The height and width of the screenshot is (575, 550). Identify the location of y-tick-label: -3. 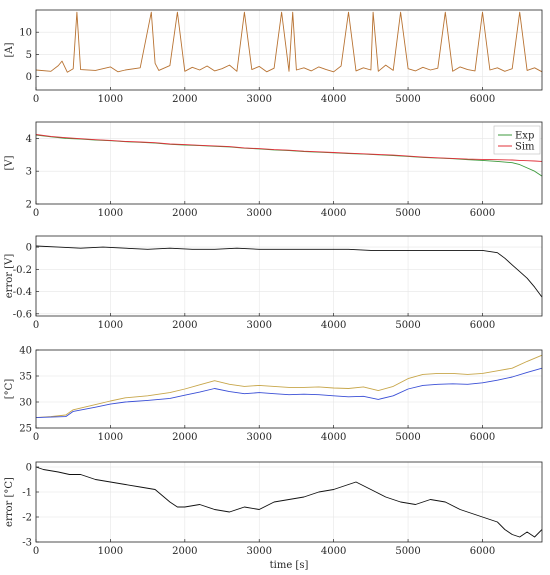
(27, 543).